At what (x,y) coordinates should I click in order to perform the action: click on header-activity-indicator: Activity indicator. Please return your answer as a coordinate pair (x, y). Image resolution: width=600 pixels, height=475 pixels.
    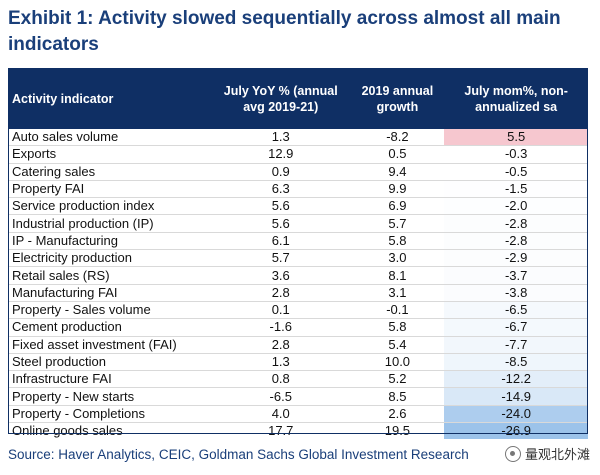
    Looking at the image, I should click on (109, 98).